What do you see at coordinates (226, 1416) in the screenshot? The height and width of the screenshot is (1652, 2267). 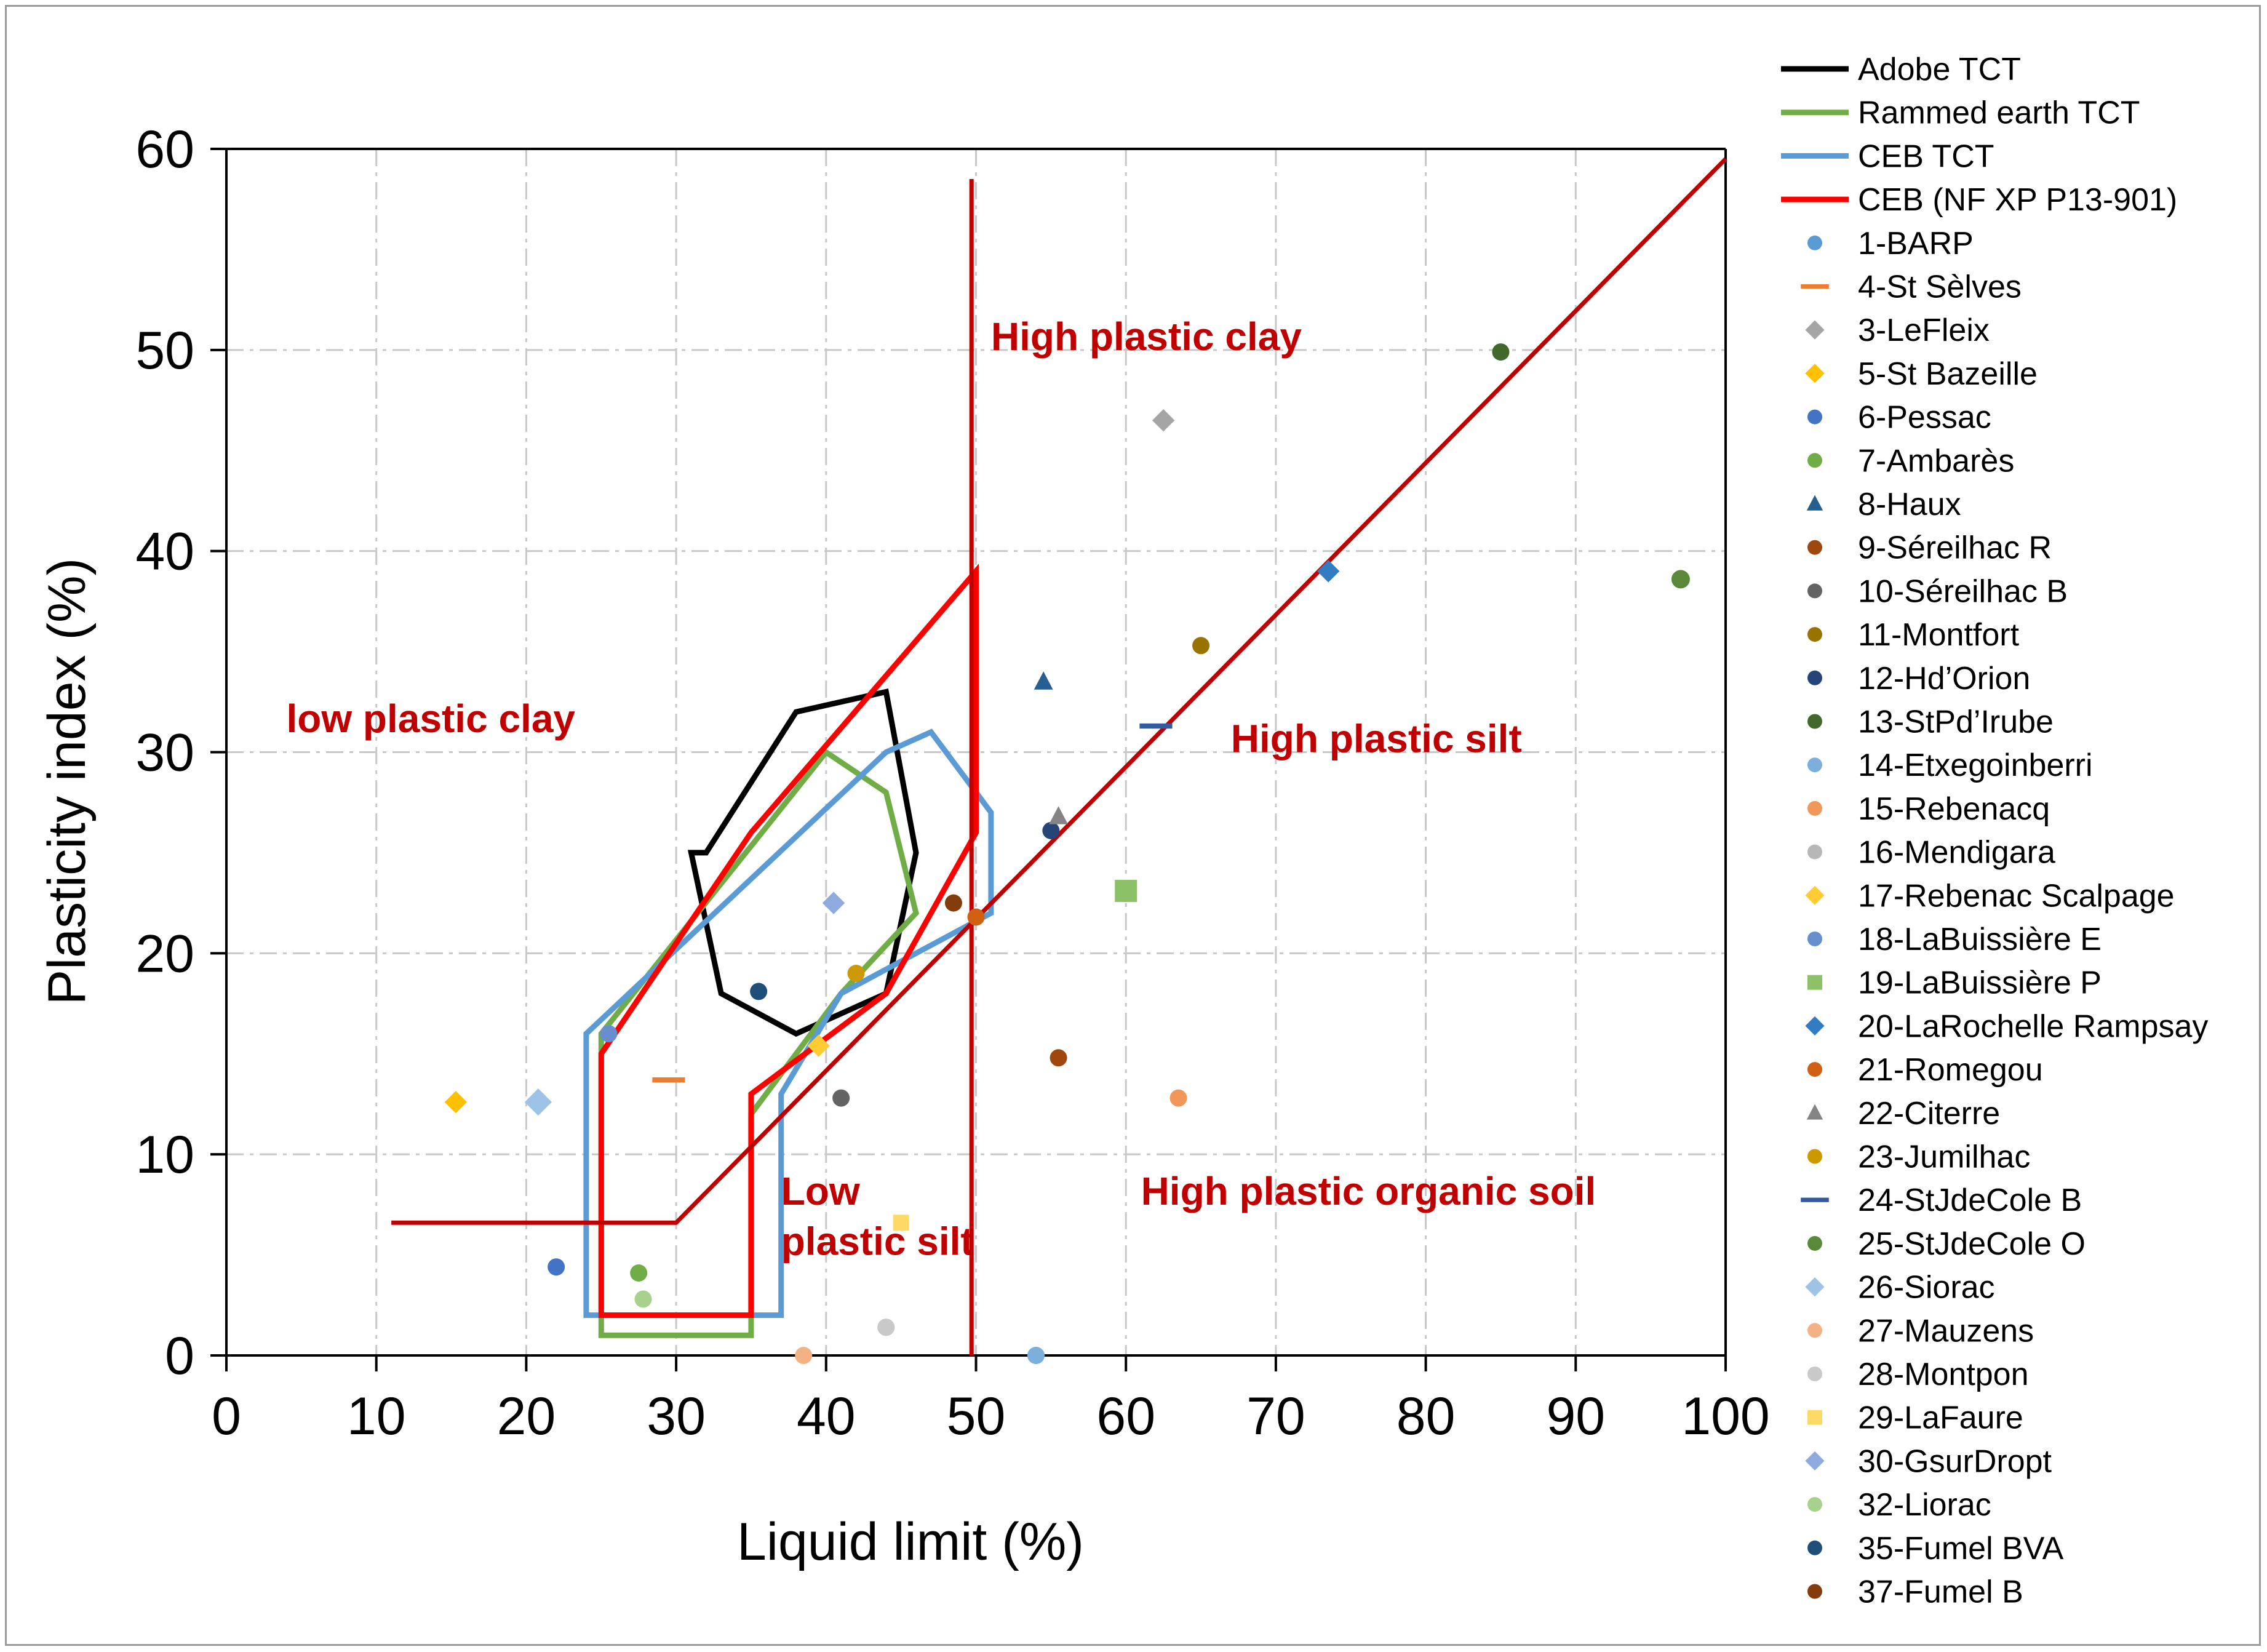 I see `x-tick-label: 0` at bounding box center [226, 1416].